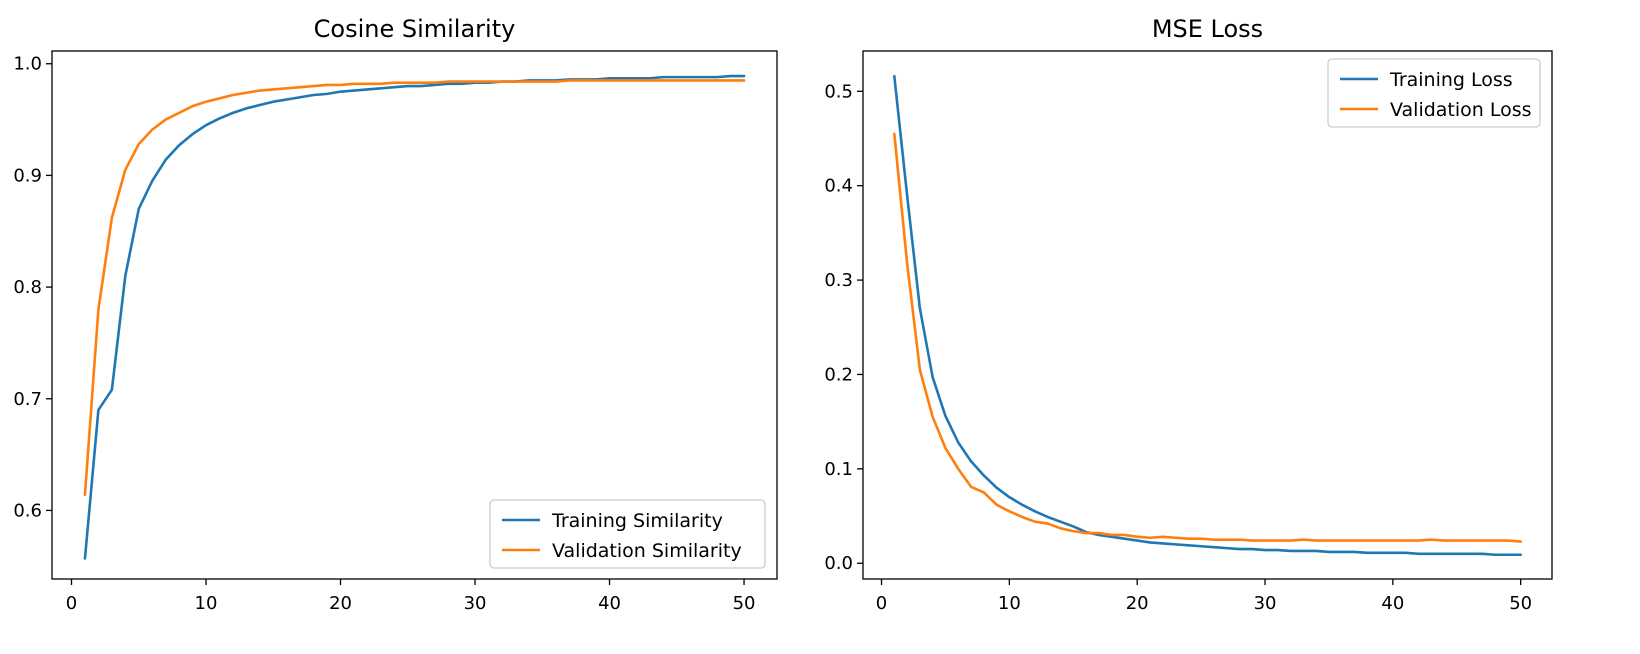  I want to click on cosine-y-tick-label: 0.6, so click(27, 510).